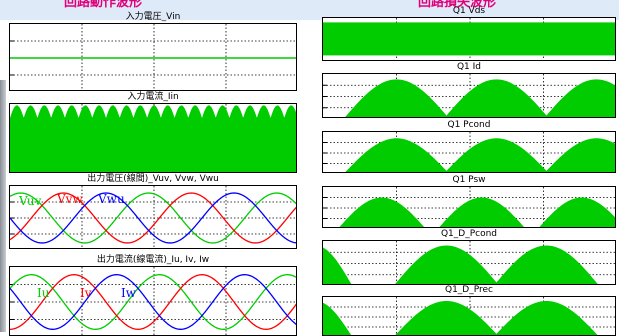 This screenshot has height=336, width=619. I want to click on label-vuv: Vuv, so click(30, 201).